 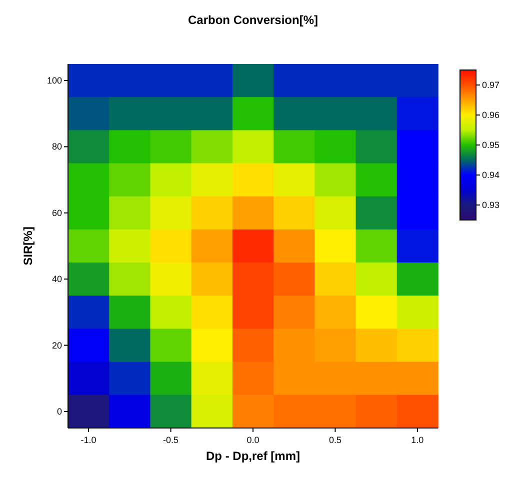 What do you see at coordinates (59, 411) in the screenshot?
I see `y-tick-label: 0` at bounding box center [59, 411].